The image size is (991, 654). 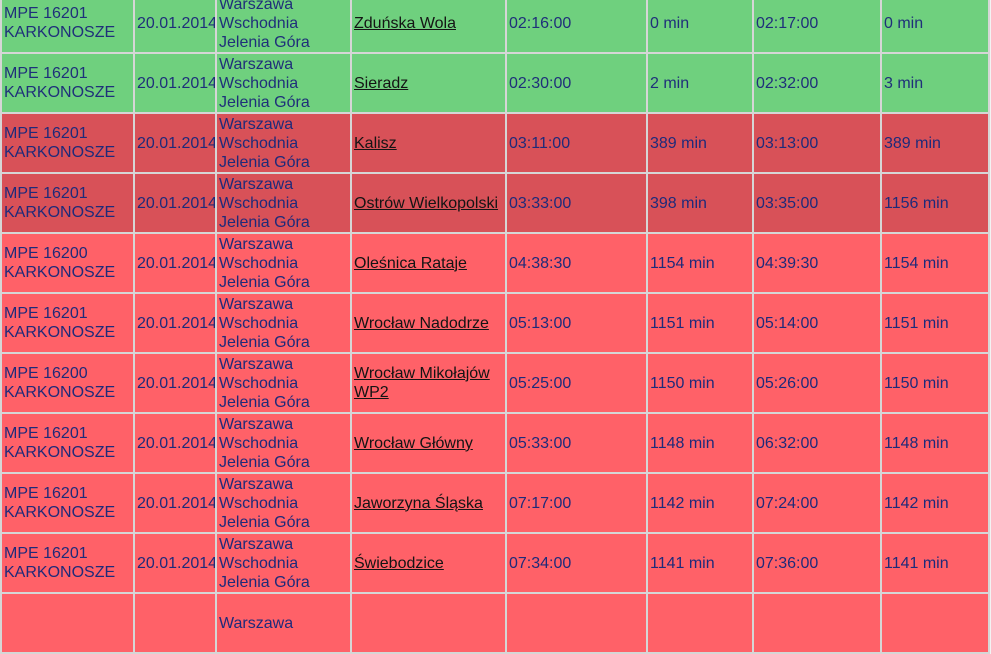 What do you see at coordinates (67, 263) in the screenshot?
I see `train-name-cell: MPE 16200 KARKONOSZE` at bounding box center [67, 263].